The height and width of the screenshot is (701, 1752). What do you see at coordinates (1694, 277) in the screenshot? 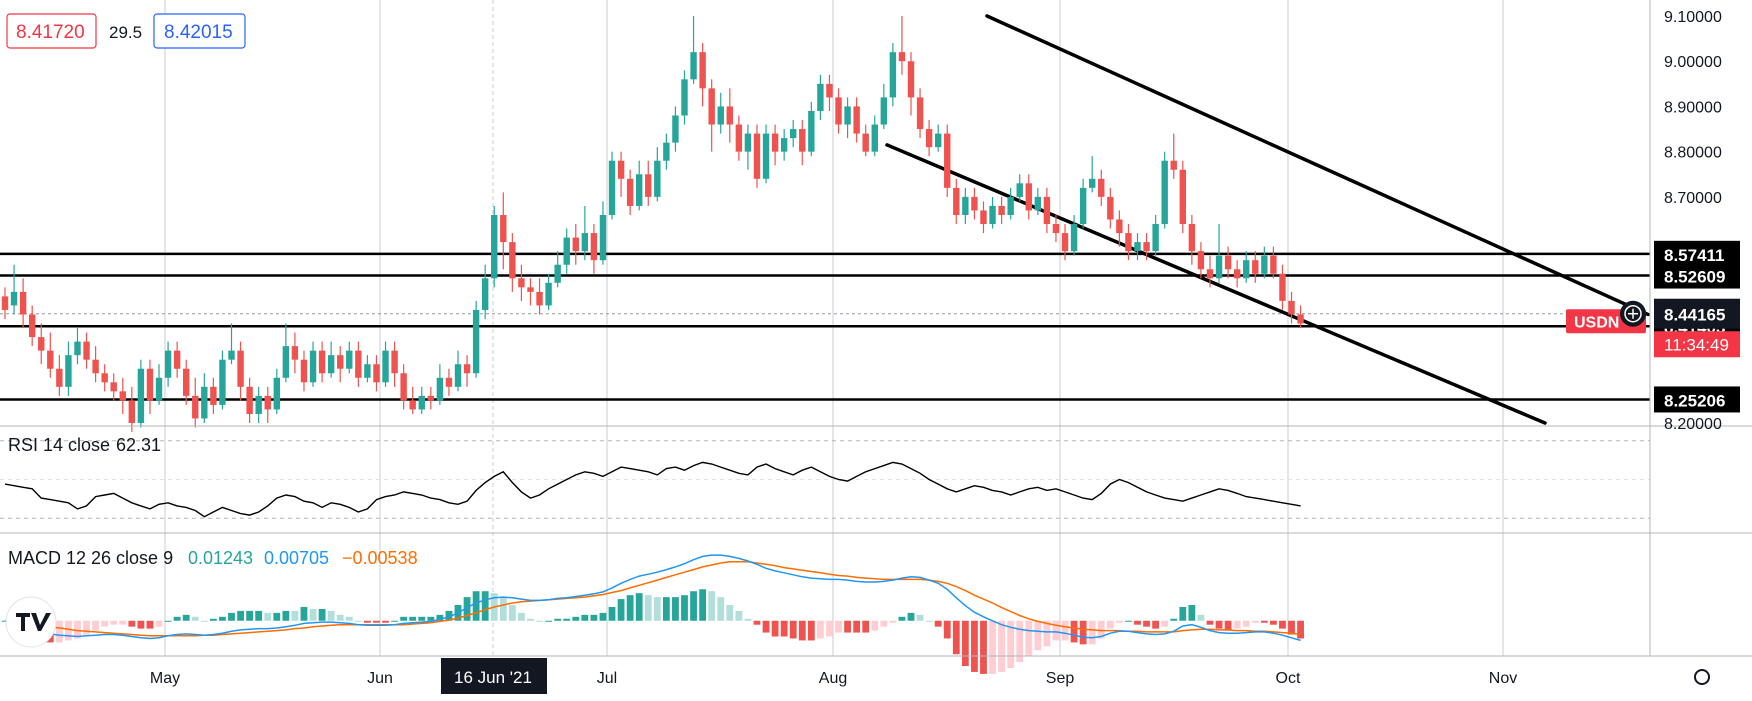
I see `level-price-label: 8.52609` at bounding box center [1694, 277].